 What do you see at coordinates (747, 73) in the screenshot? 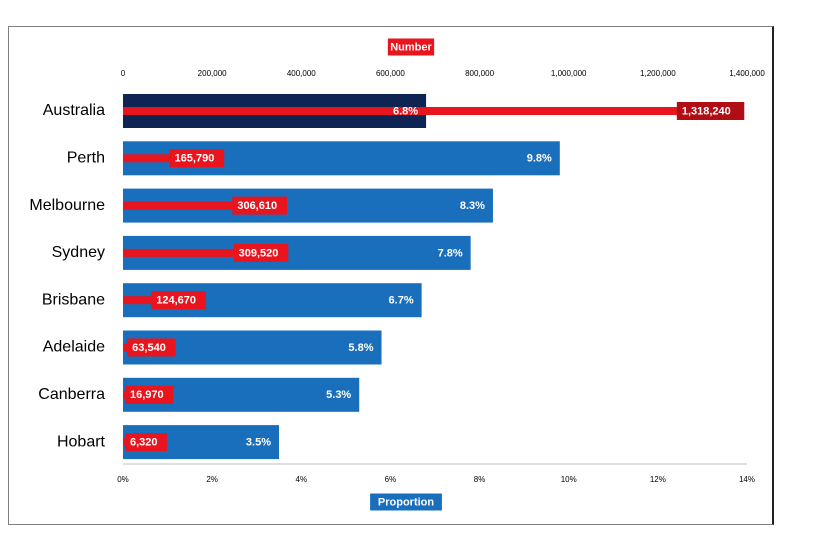
I see `top-tick-label: 1,400,000` at bounding box center [747, 73].